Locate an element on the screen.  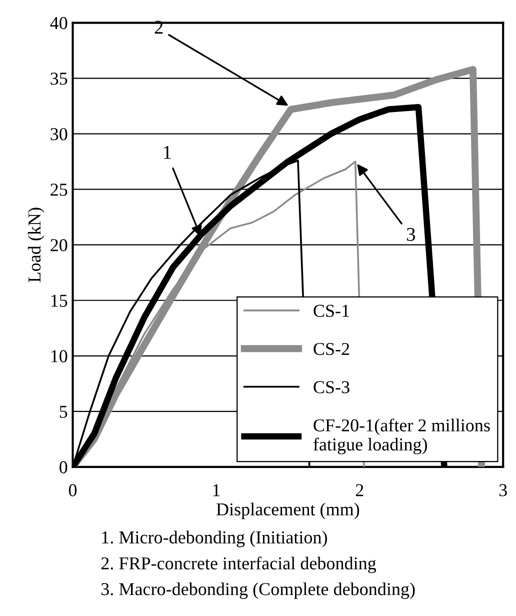
legend-label: CS-3 is located at coordinates (332, 387).